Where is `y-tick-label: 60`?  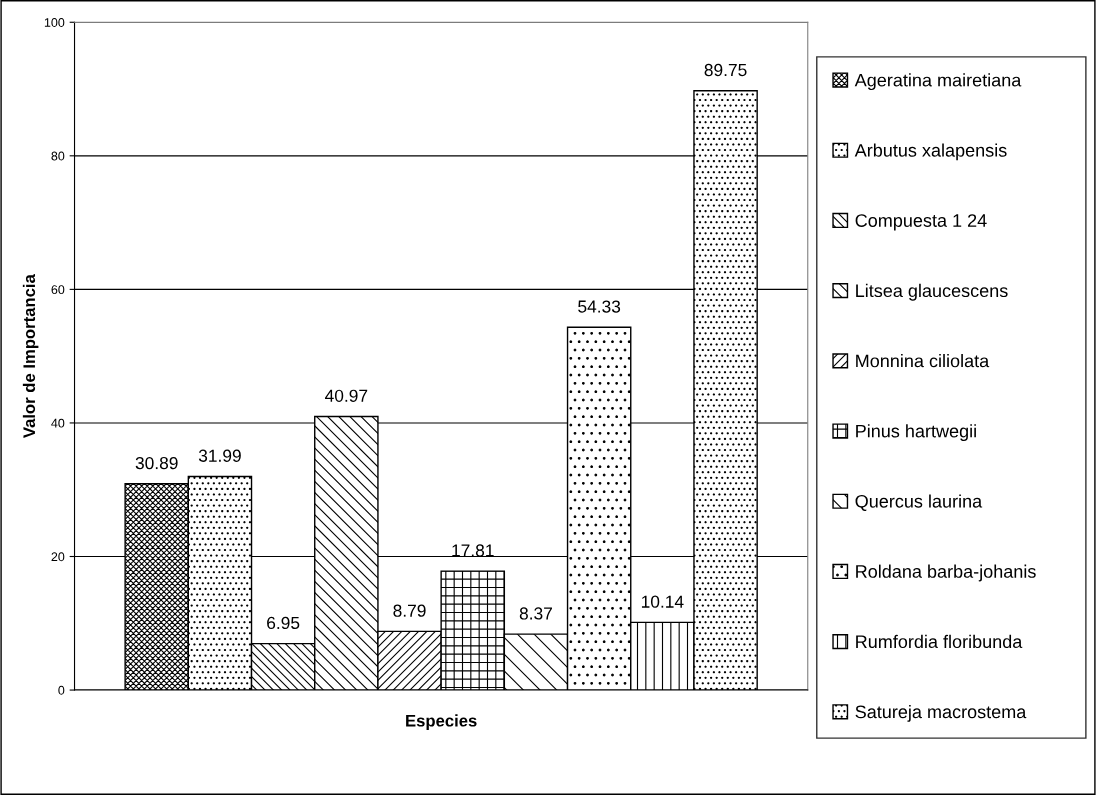 y-tick-label: 60 is located at coordinates (58, 290).